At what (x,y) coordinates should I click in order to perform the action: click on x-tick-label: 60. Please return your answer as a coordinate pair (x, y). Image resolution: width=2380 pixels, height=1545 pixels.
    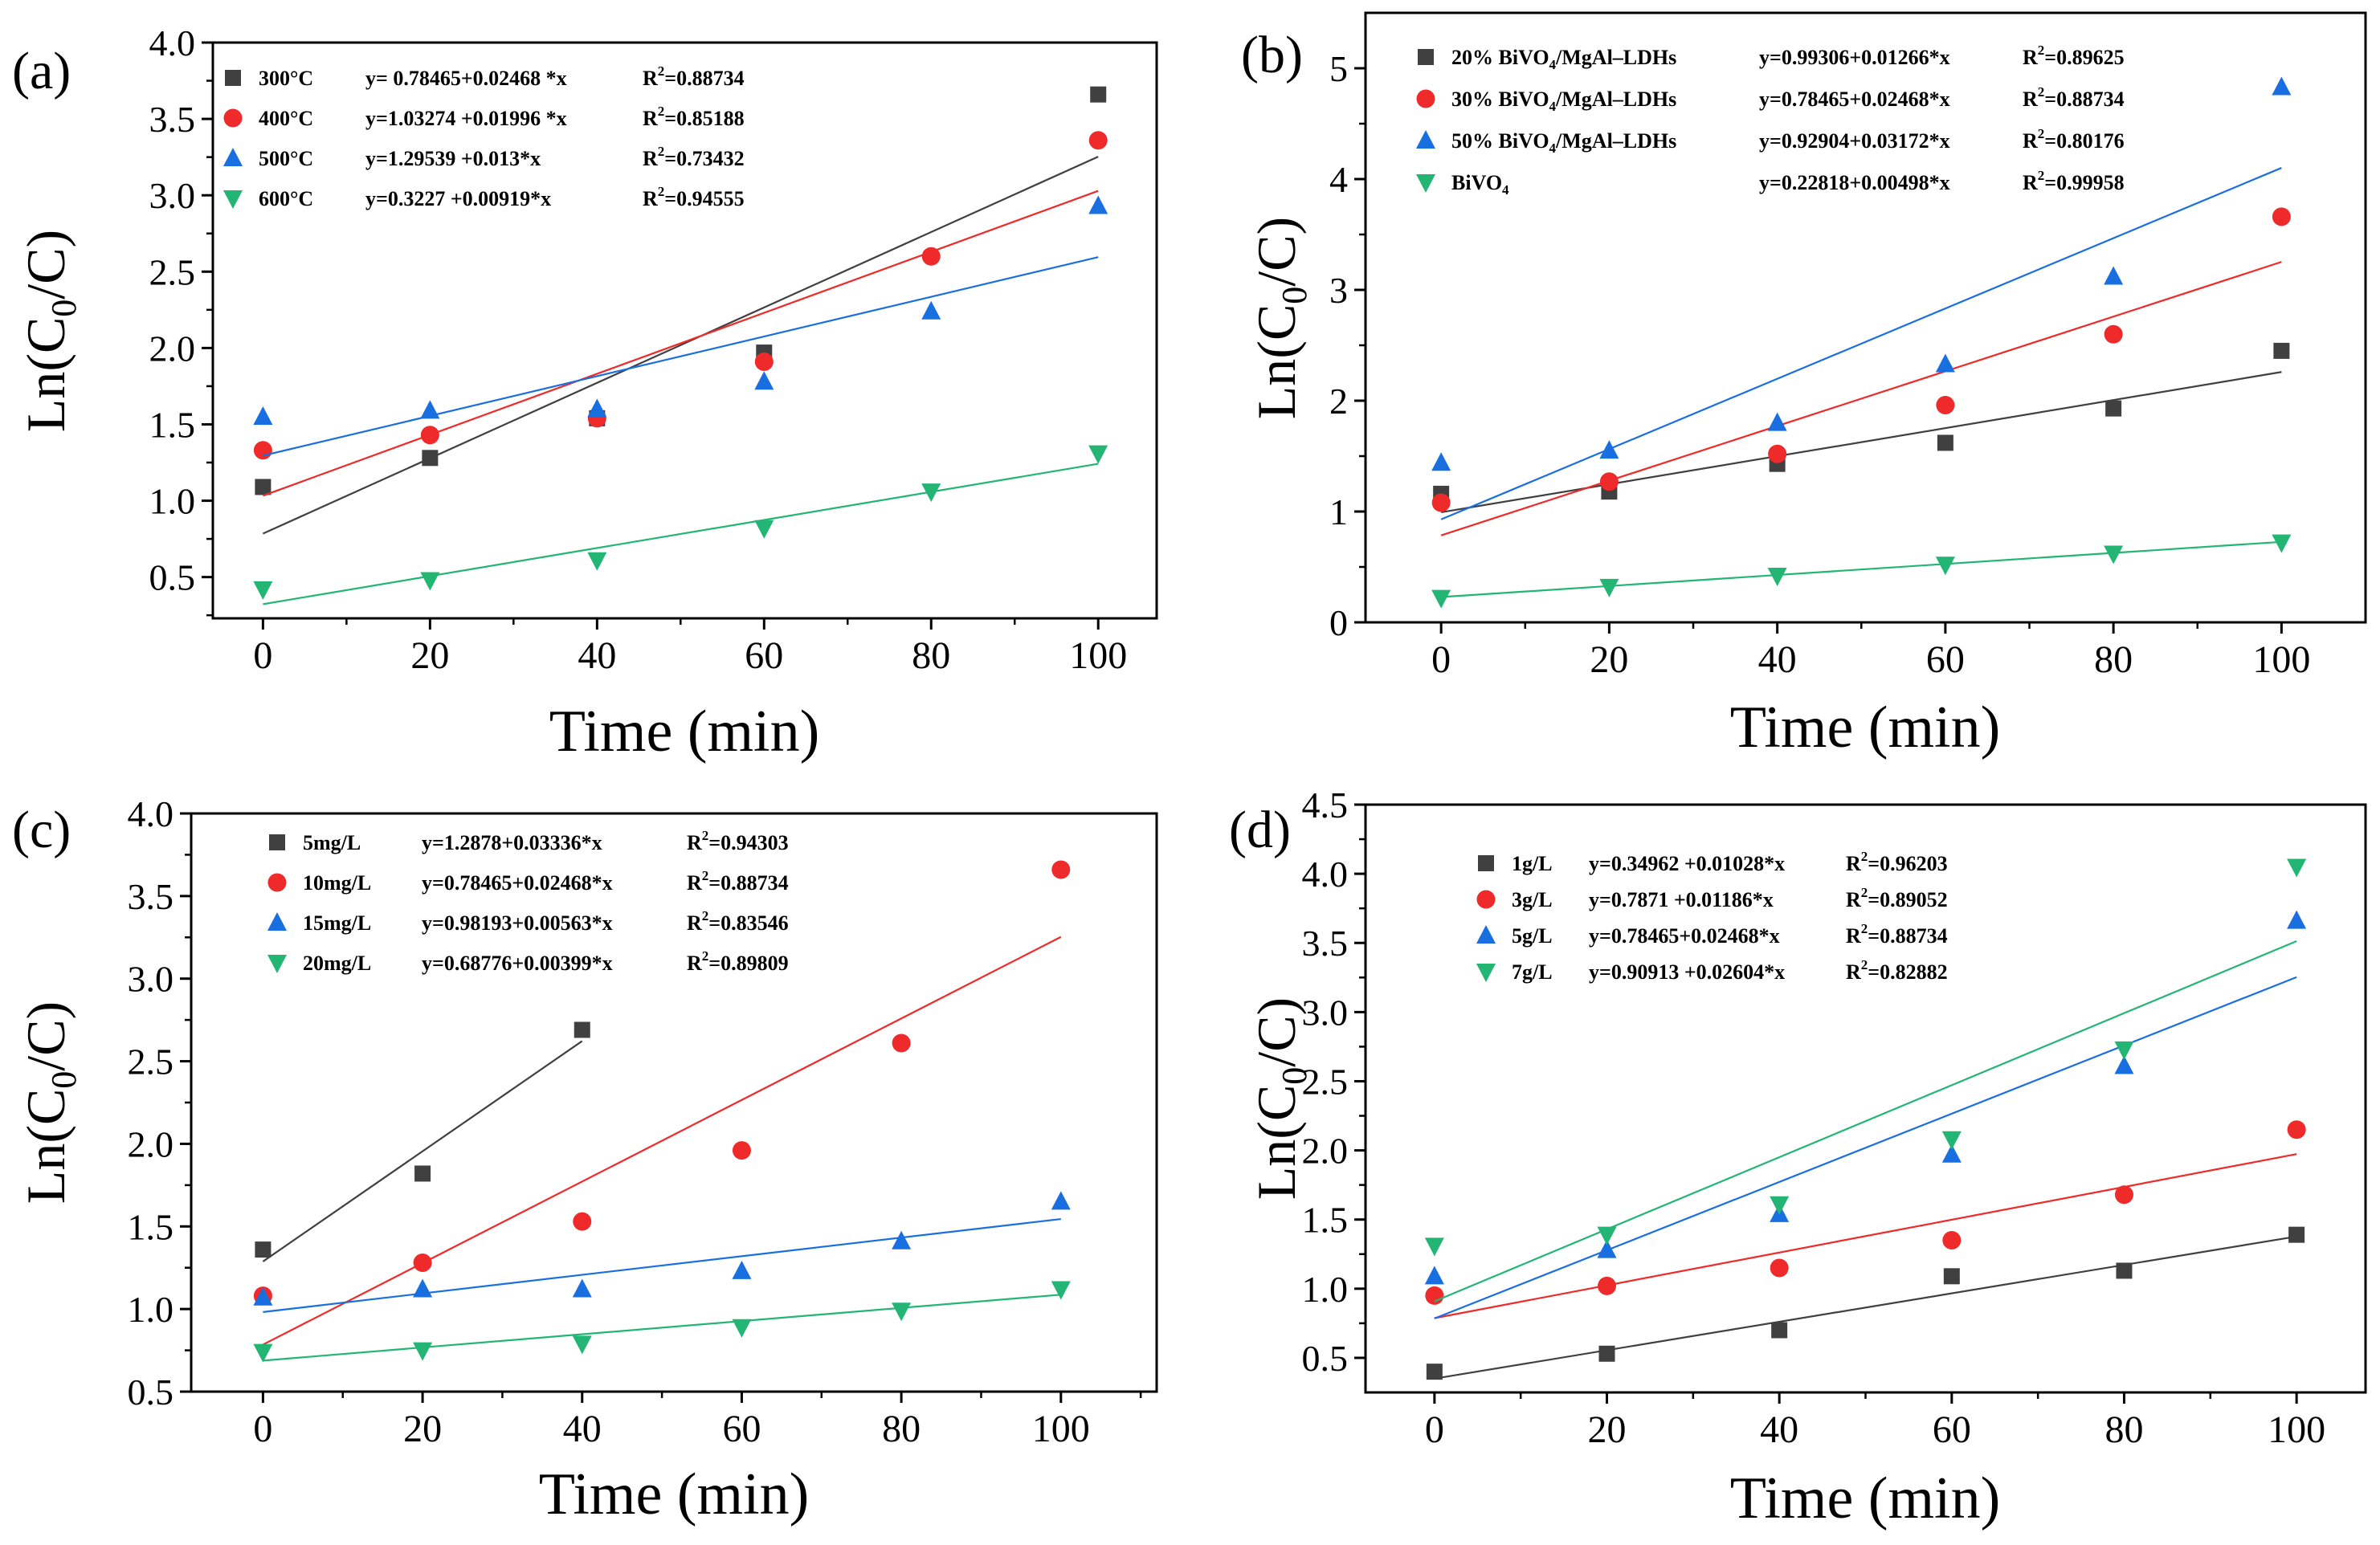
    Looking at the image, I should click on (1945, 660).